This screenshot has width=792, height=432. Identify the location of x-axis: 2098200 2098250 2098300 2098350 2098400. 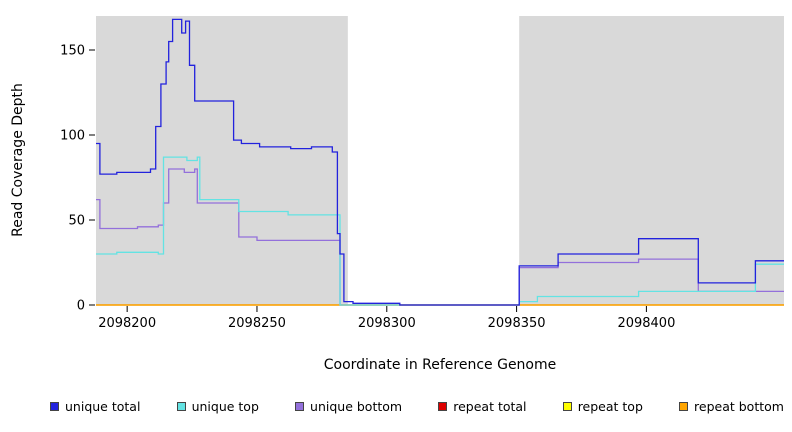
(386, 318).